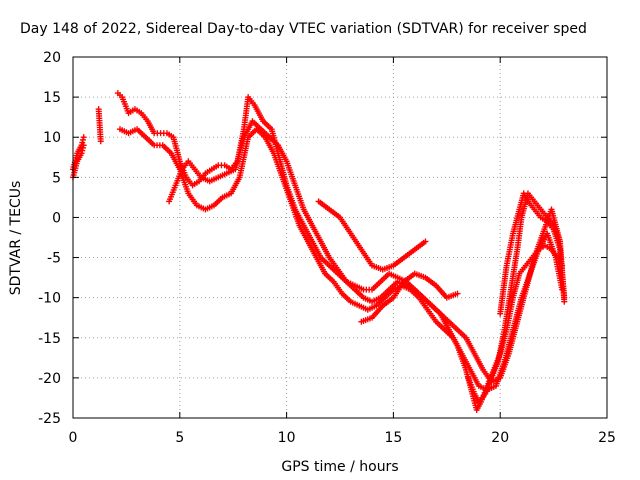 This screenshot has height=480, width=640. What do you see at coordinates (393, 438) in the screenshot?
I see `x-tick-label: 15` at bounding box center [393, 438].